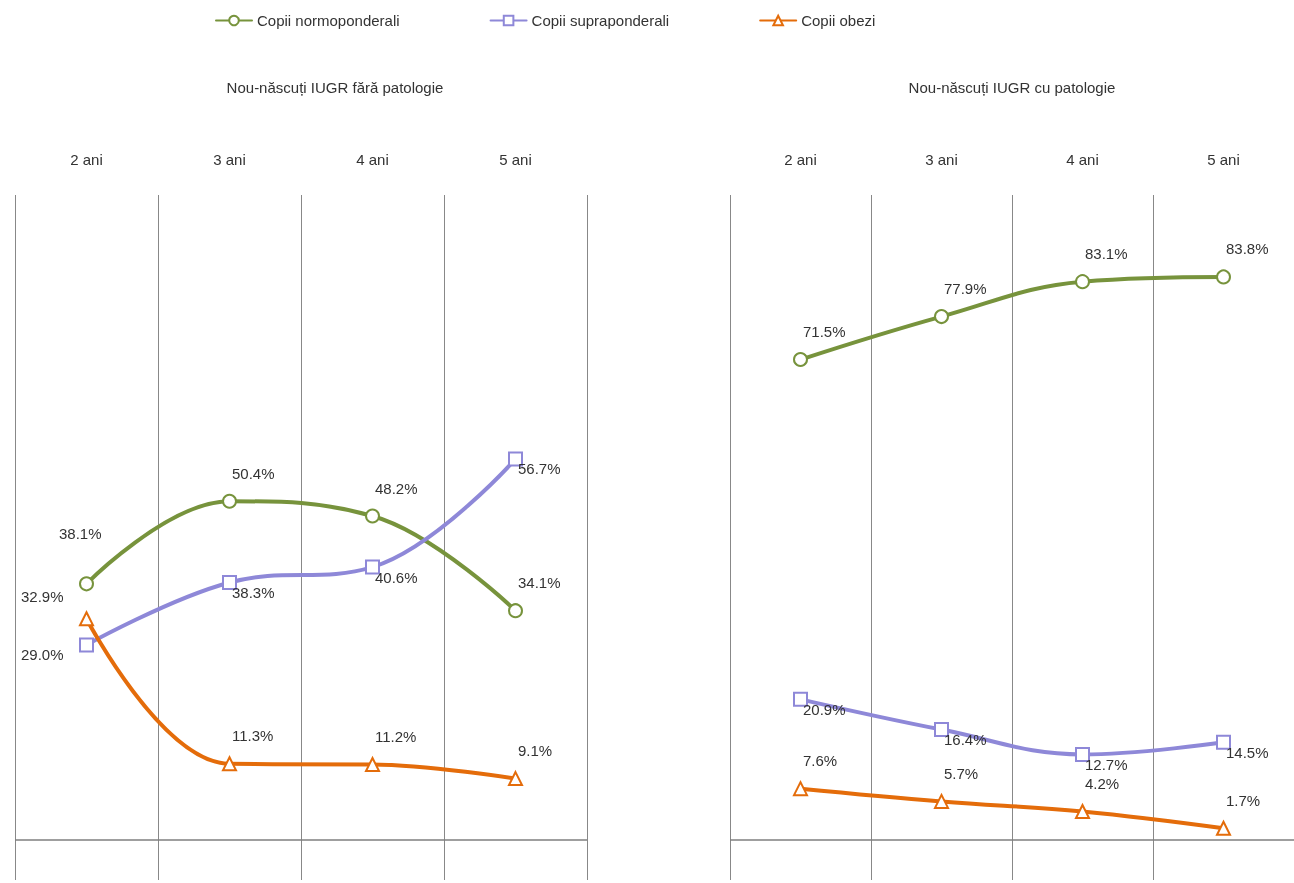  Describe the element at coordinates (1012, 87) in the screenshot. I see `chart-title: Nou-născuți IUGR cu patologie` at that location.